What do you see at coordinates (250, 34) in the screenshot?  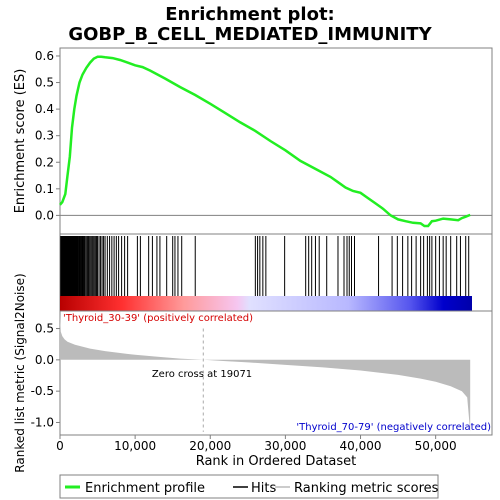 I see `chart-title-line2: GOBP_B_CELL_MEDIATED_IMMUNITY` at bounding box center [250, 34].